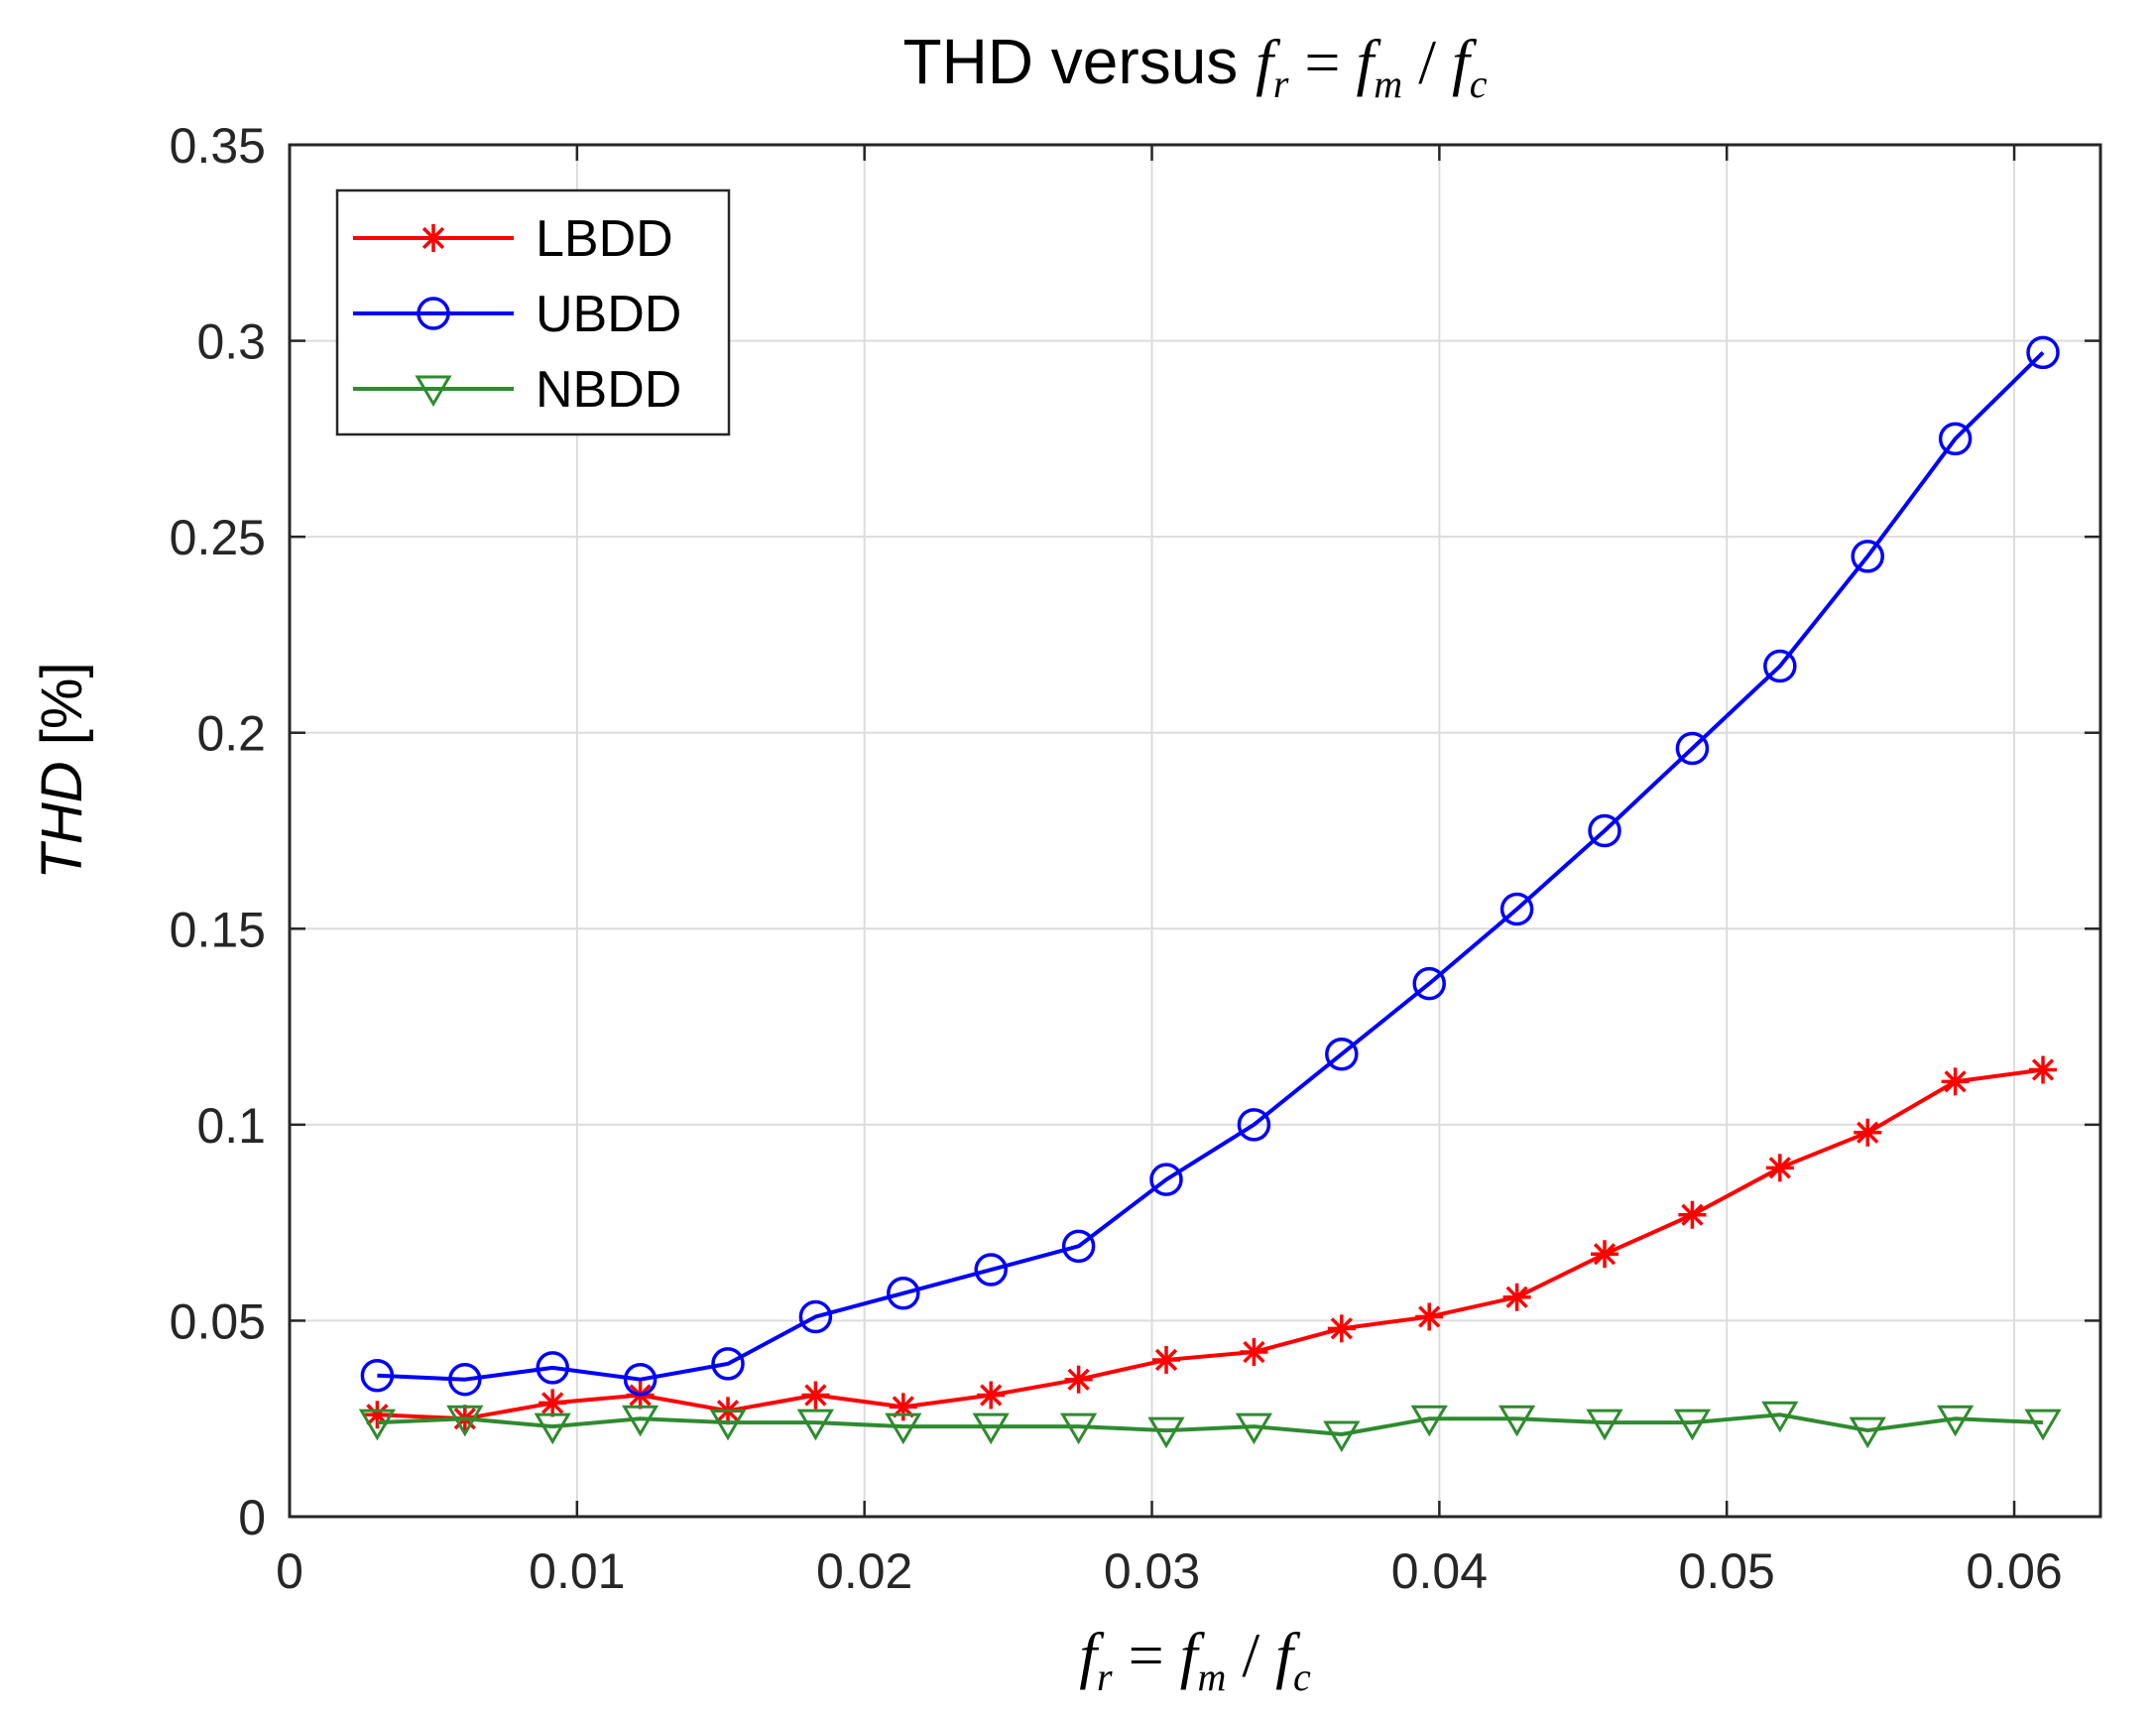 This screenshot has width=2156, height=1719. I want to click on ylabel-unit: [%], so click(62, 711).